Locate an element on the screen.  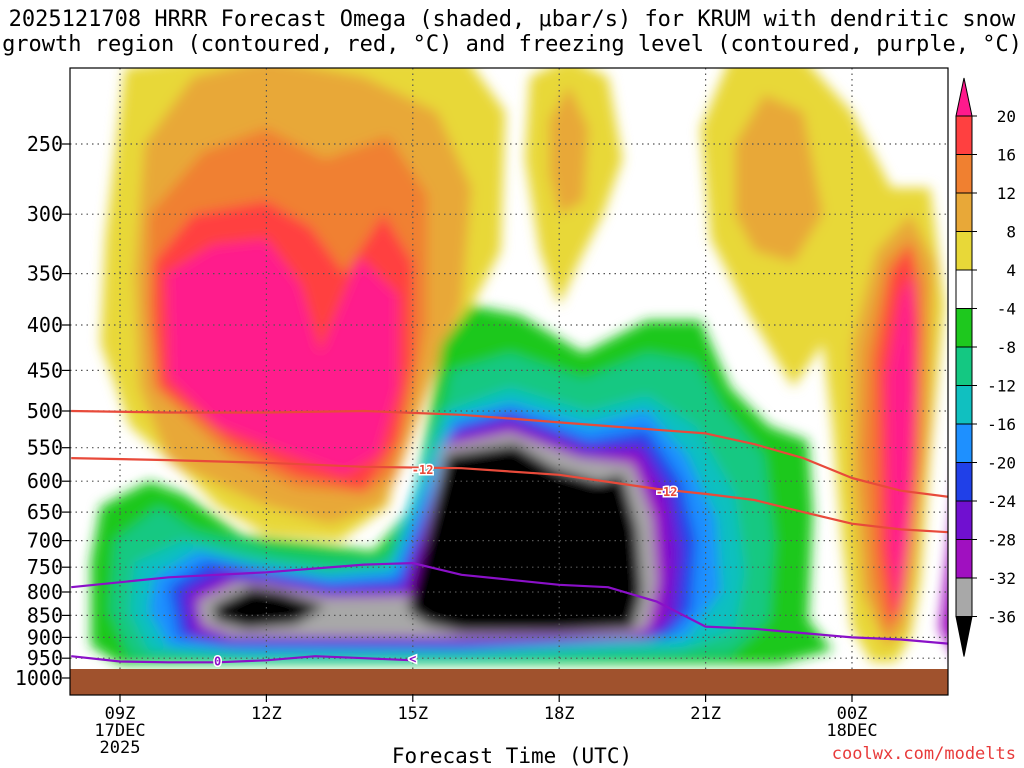
colorbar-label-2: 12 is located at coordinates (1006, 193).